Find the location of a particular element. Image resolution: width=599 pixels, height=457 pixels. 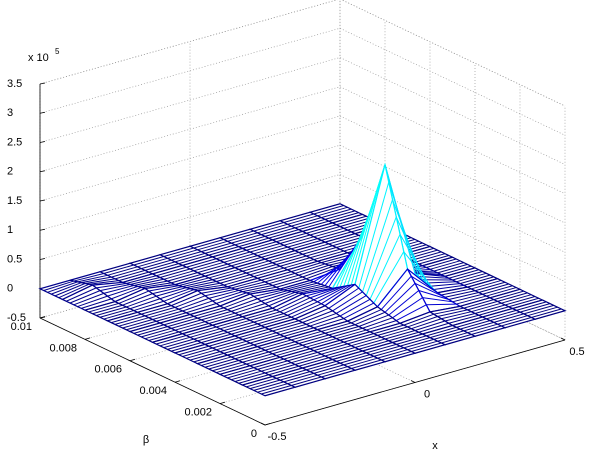

x-tick is located at coordinates (413, 381).